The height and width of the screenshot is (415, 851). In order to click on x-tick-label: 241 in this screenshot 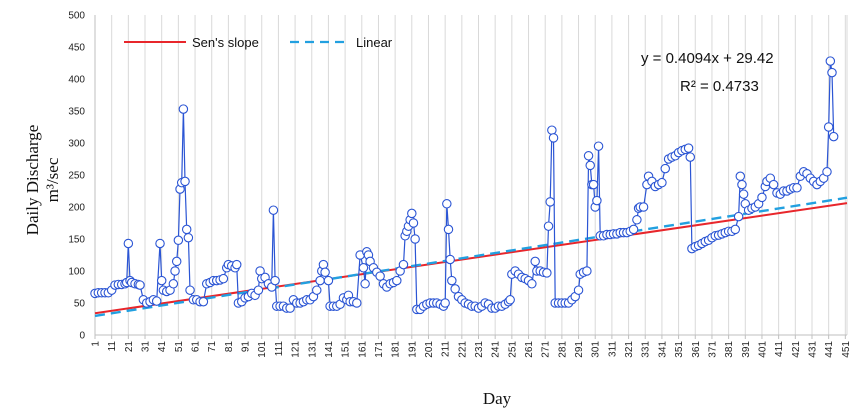, I will do `click(496, 349)`.